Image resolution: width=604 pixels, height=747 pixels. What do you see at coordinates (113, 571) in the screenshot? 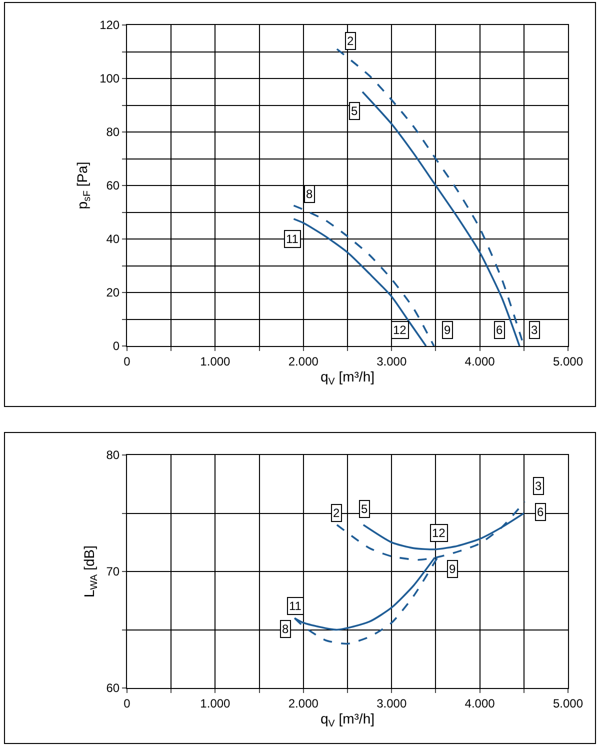
I see `y-tick-label: 70` at bounding box center [113, 571].